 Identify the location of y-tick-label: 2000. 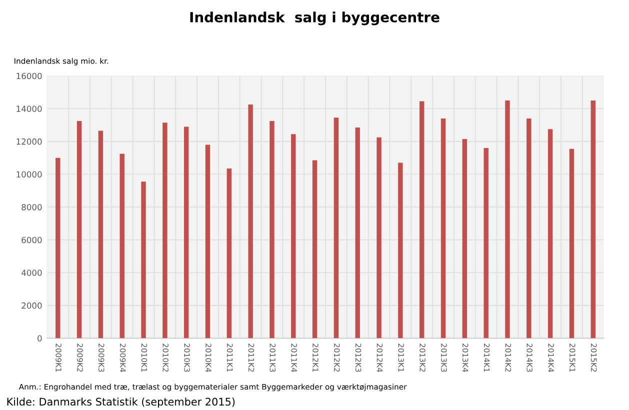
(32, 305).